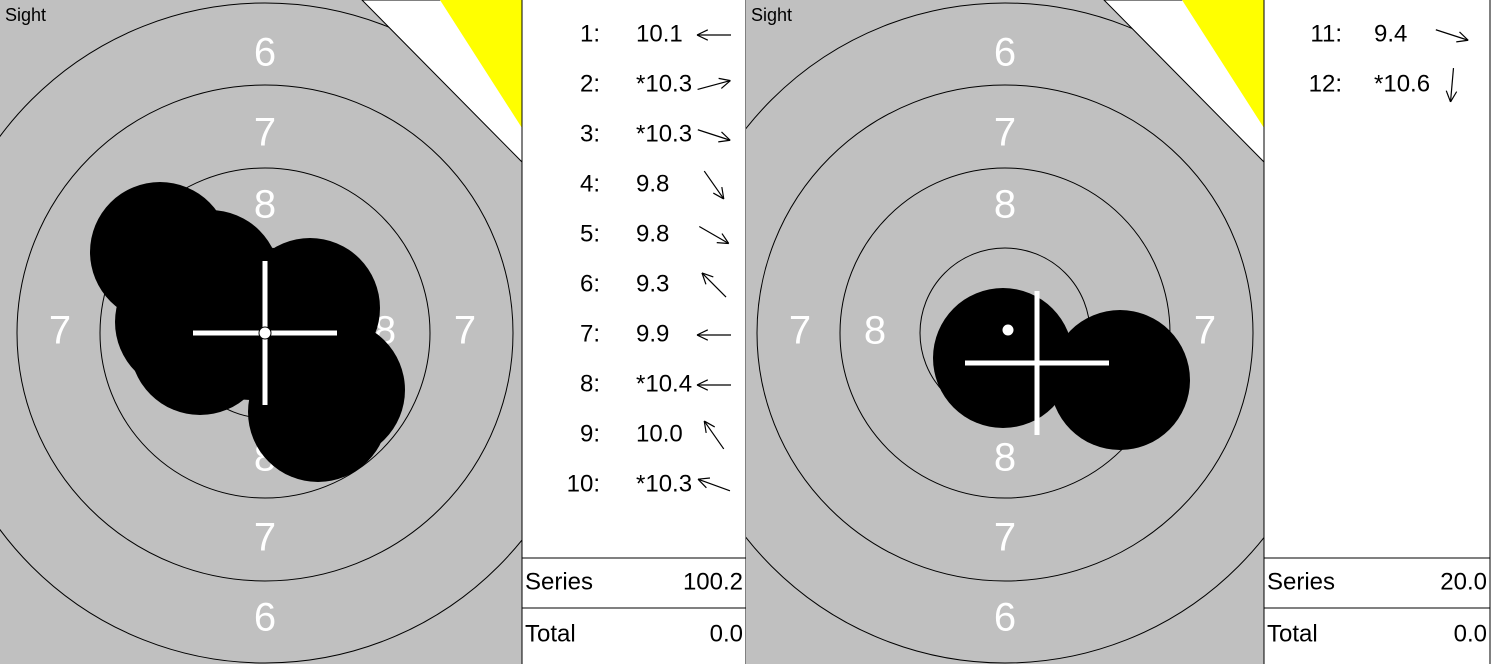 The image size is (1492, 664). What do you see at coordinates (590, 283) in the screenshot?
I see `shot-number: 6:` at bounding box center [590, 283].